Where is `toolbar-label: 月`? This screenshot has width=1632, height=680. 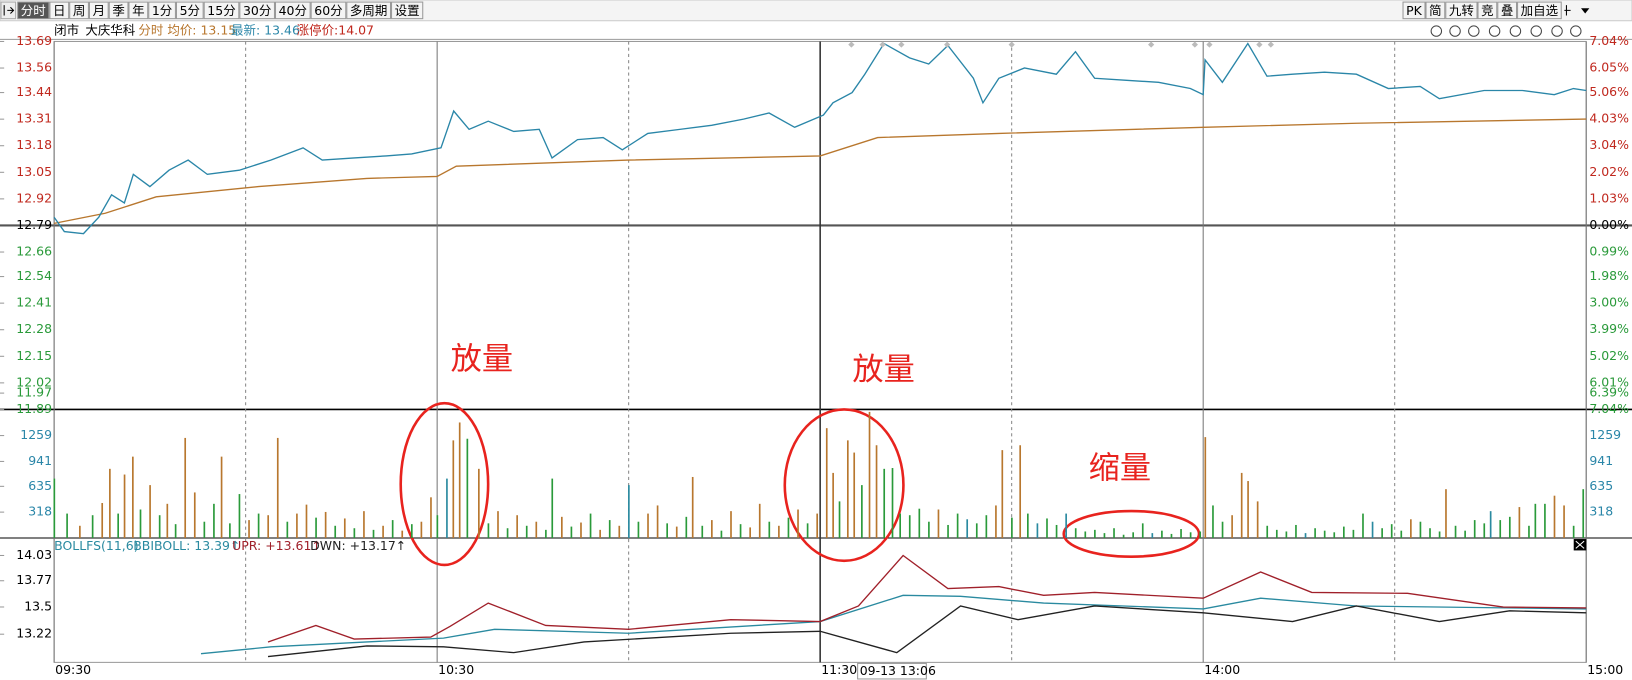 toolbar-label: 月 is located at coordinates (99, 10).